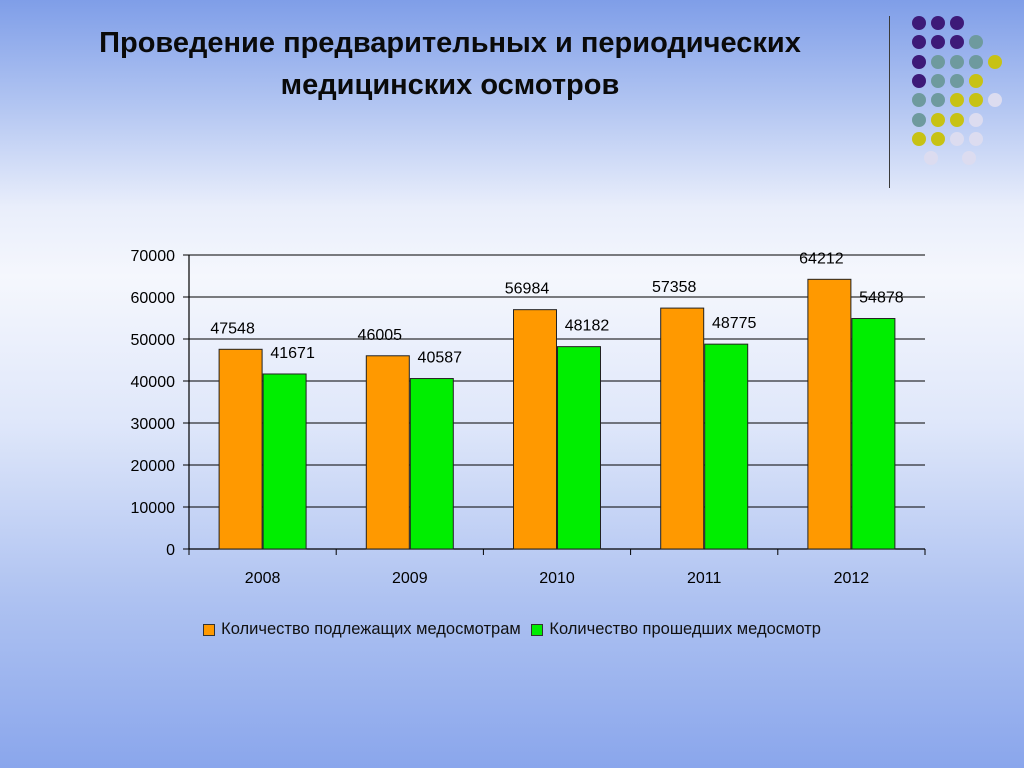 This screenshot has height=768, width=1024. I want to click on x-tick-label: 2010, so click(557, 578).